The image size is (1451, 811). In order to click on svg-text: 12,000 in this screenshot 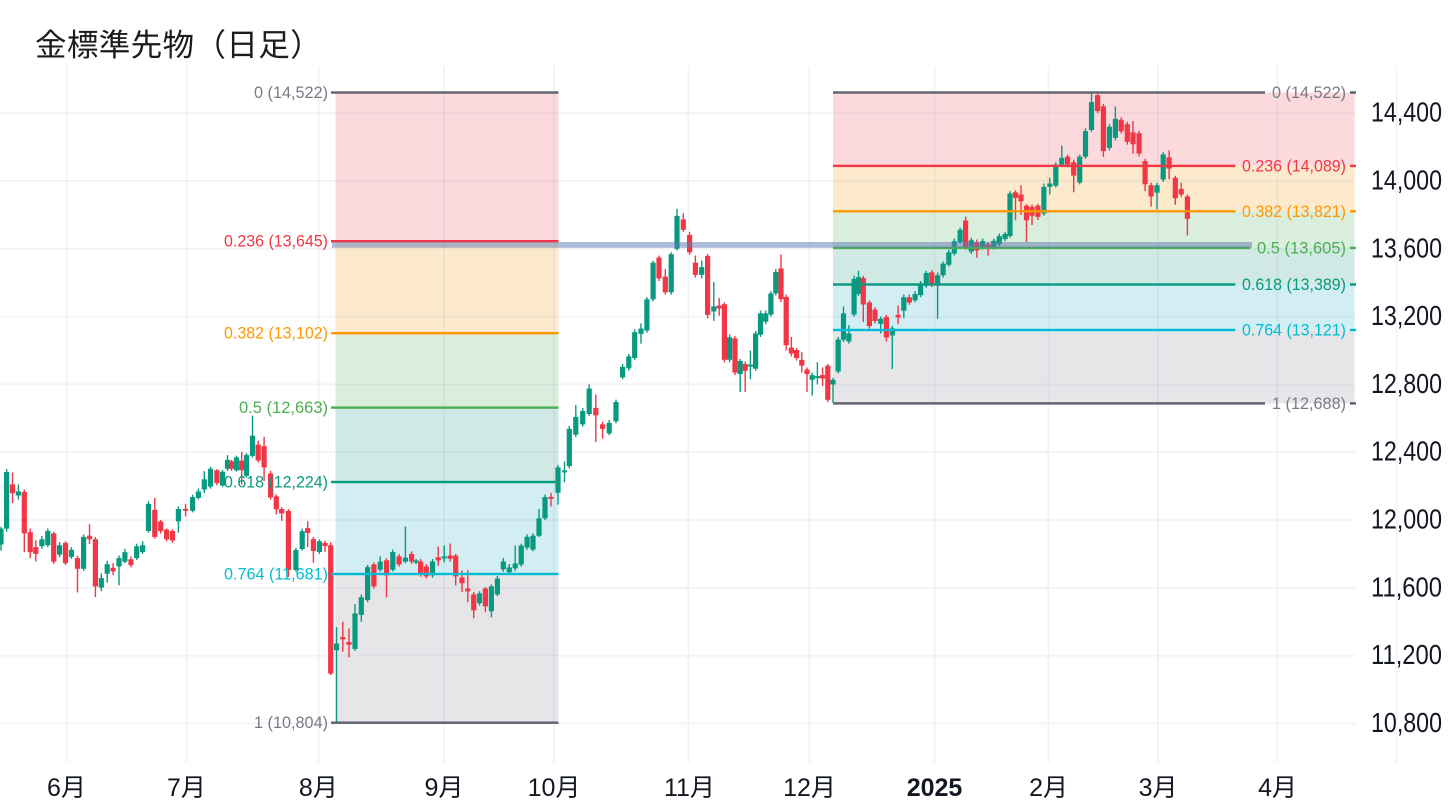, I will do `click(1406, 519)`.